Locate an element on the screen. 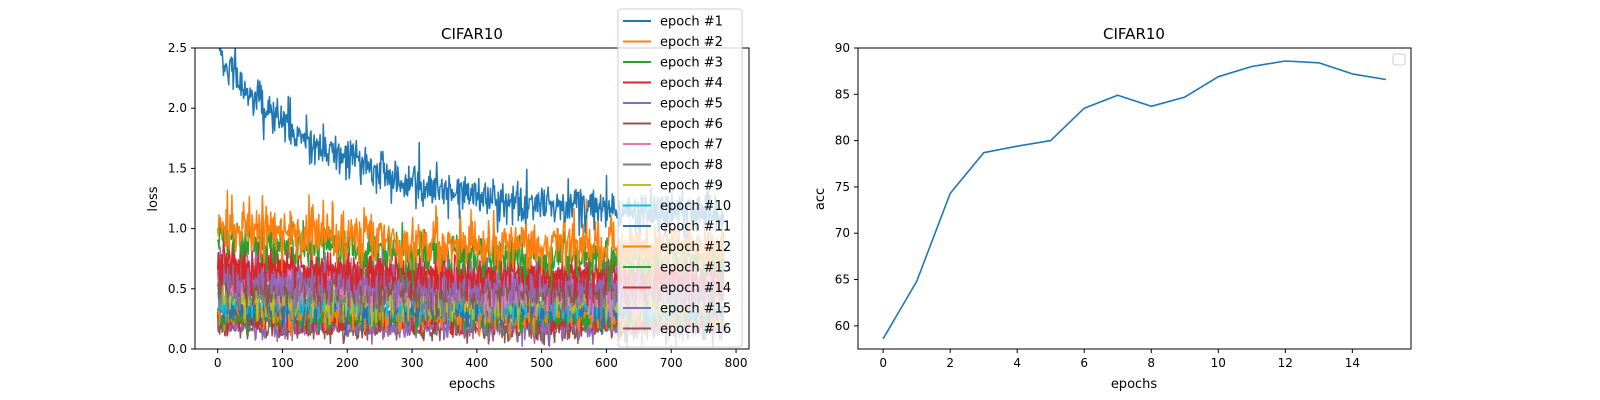 The width and height of the screenshot is (1600, 400). accuracy-x-tick-label: 12 is located at coordinates (1285, 363).